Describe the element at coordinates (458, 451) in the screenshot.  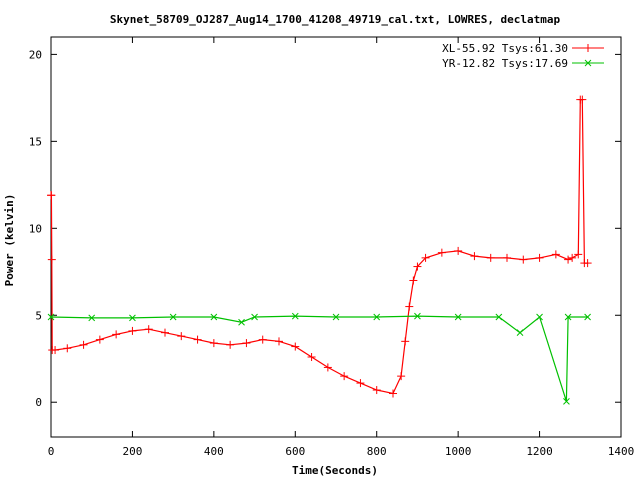
I see `x-tick-label: 1000` at that location.